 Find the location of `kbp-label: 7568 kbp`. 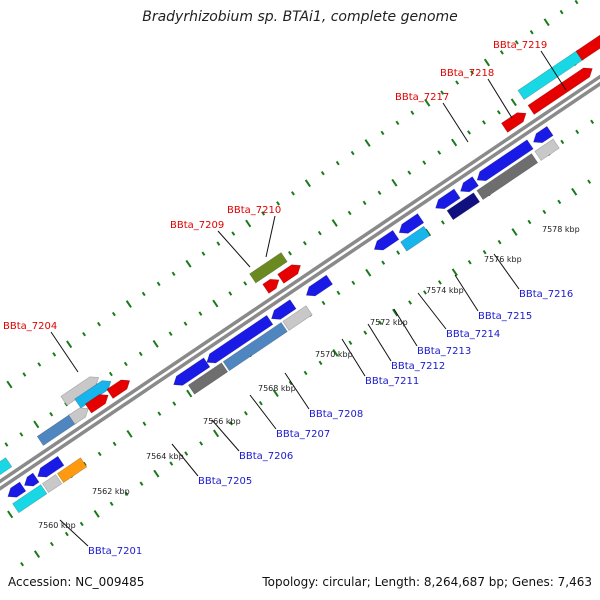

kbp-label: 7568 kbp is located at coordinates (277, 388).